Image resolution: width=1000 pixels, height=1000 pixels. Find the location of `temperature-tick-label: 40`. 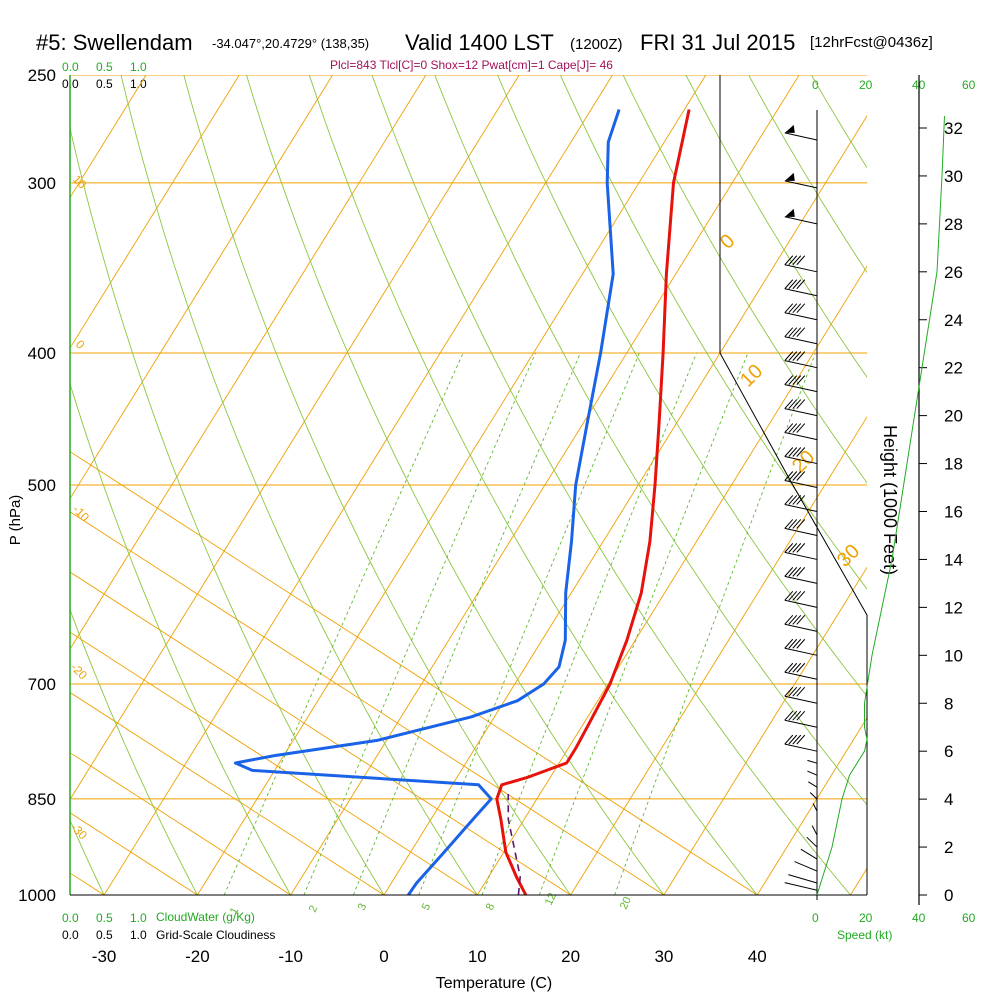

temperature-tick-label: 40 is located at coordinates (757, 956).